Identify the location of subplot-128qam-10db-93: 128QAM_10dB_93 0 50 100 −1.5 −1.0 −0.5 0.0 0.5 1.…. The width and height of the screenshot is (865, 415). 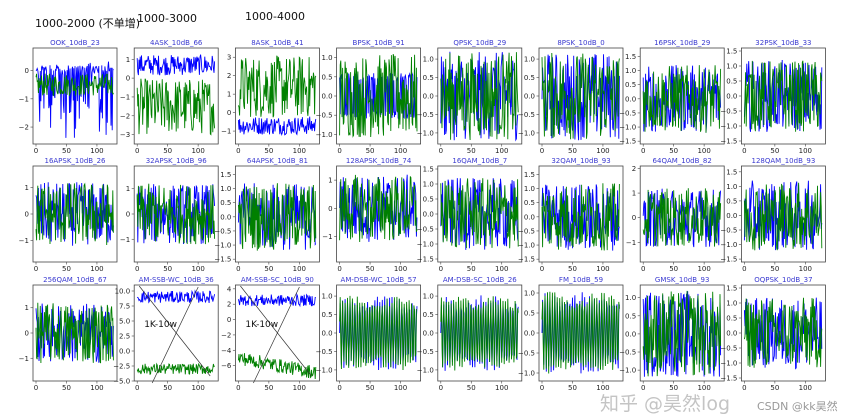
(773, 215).